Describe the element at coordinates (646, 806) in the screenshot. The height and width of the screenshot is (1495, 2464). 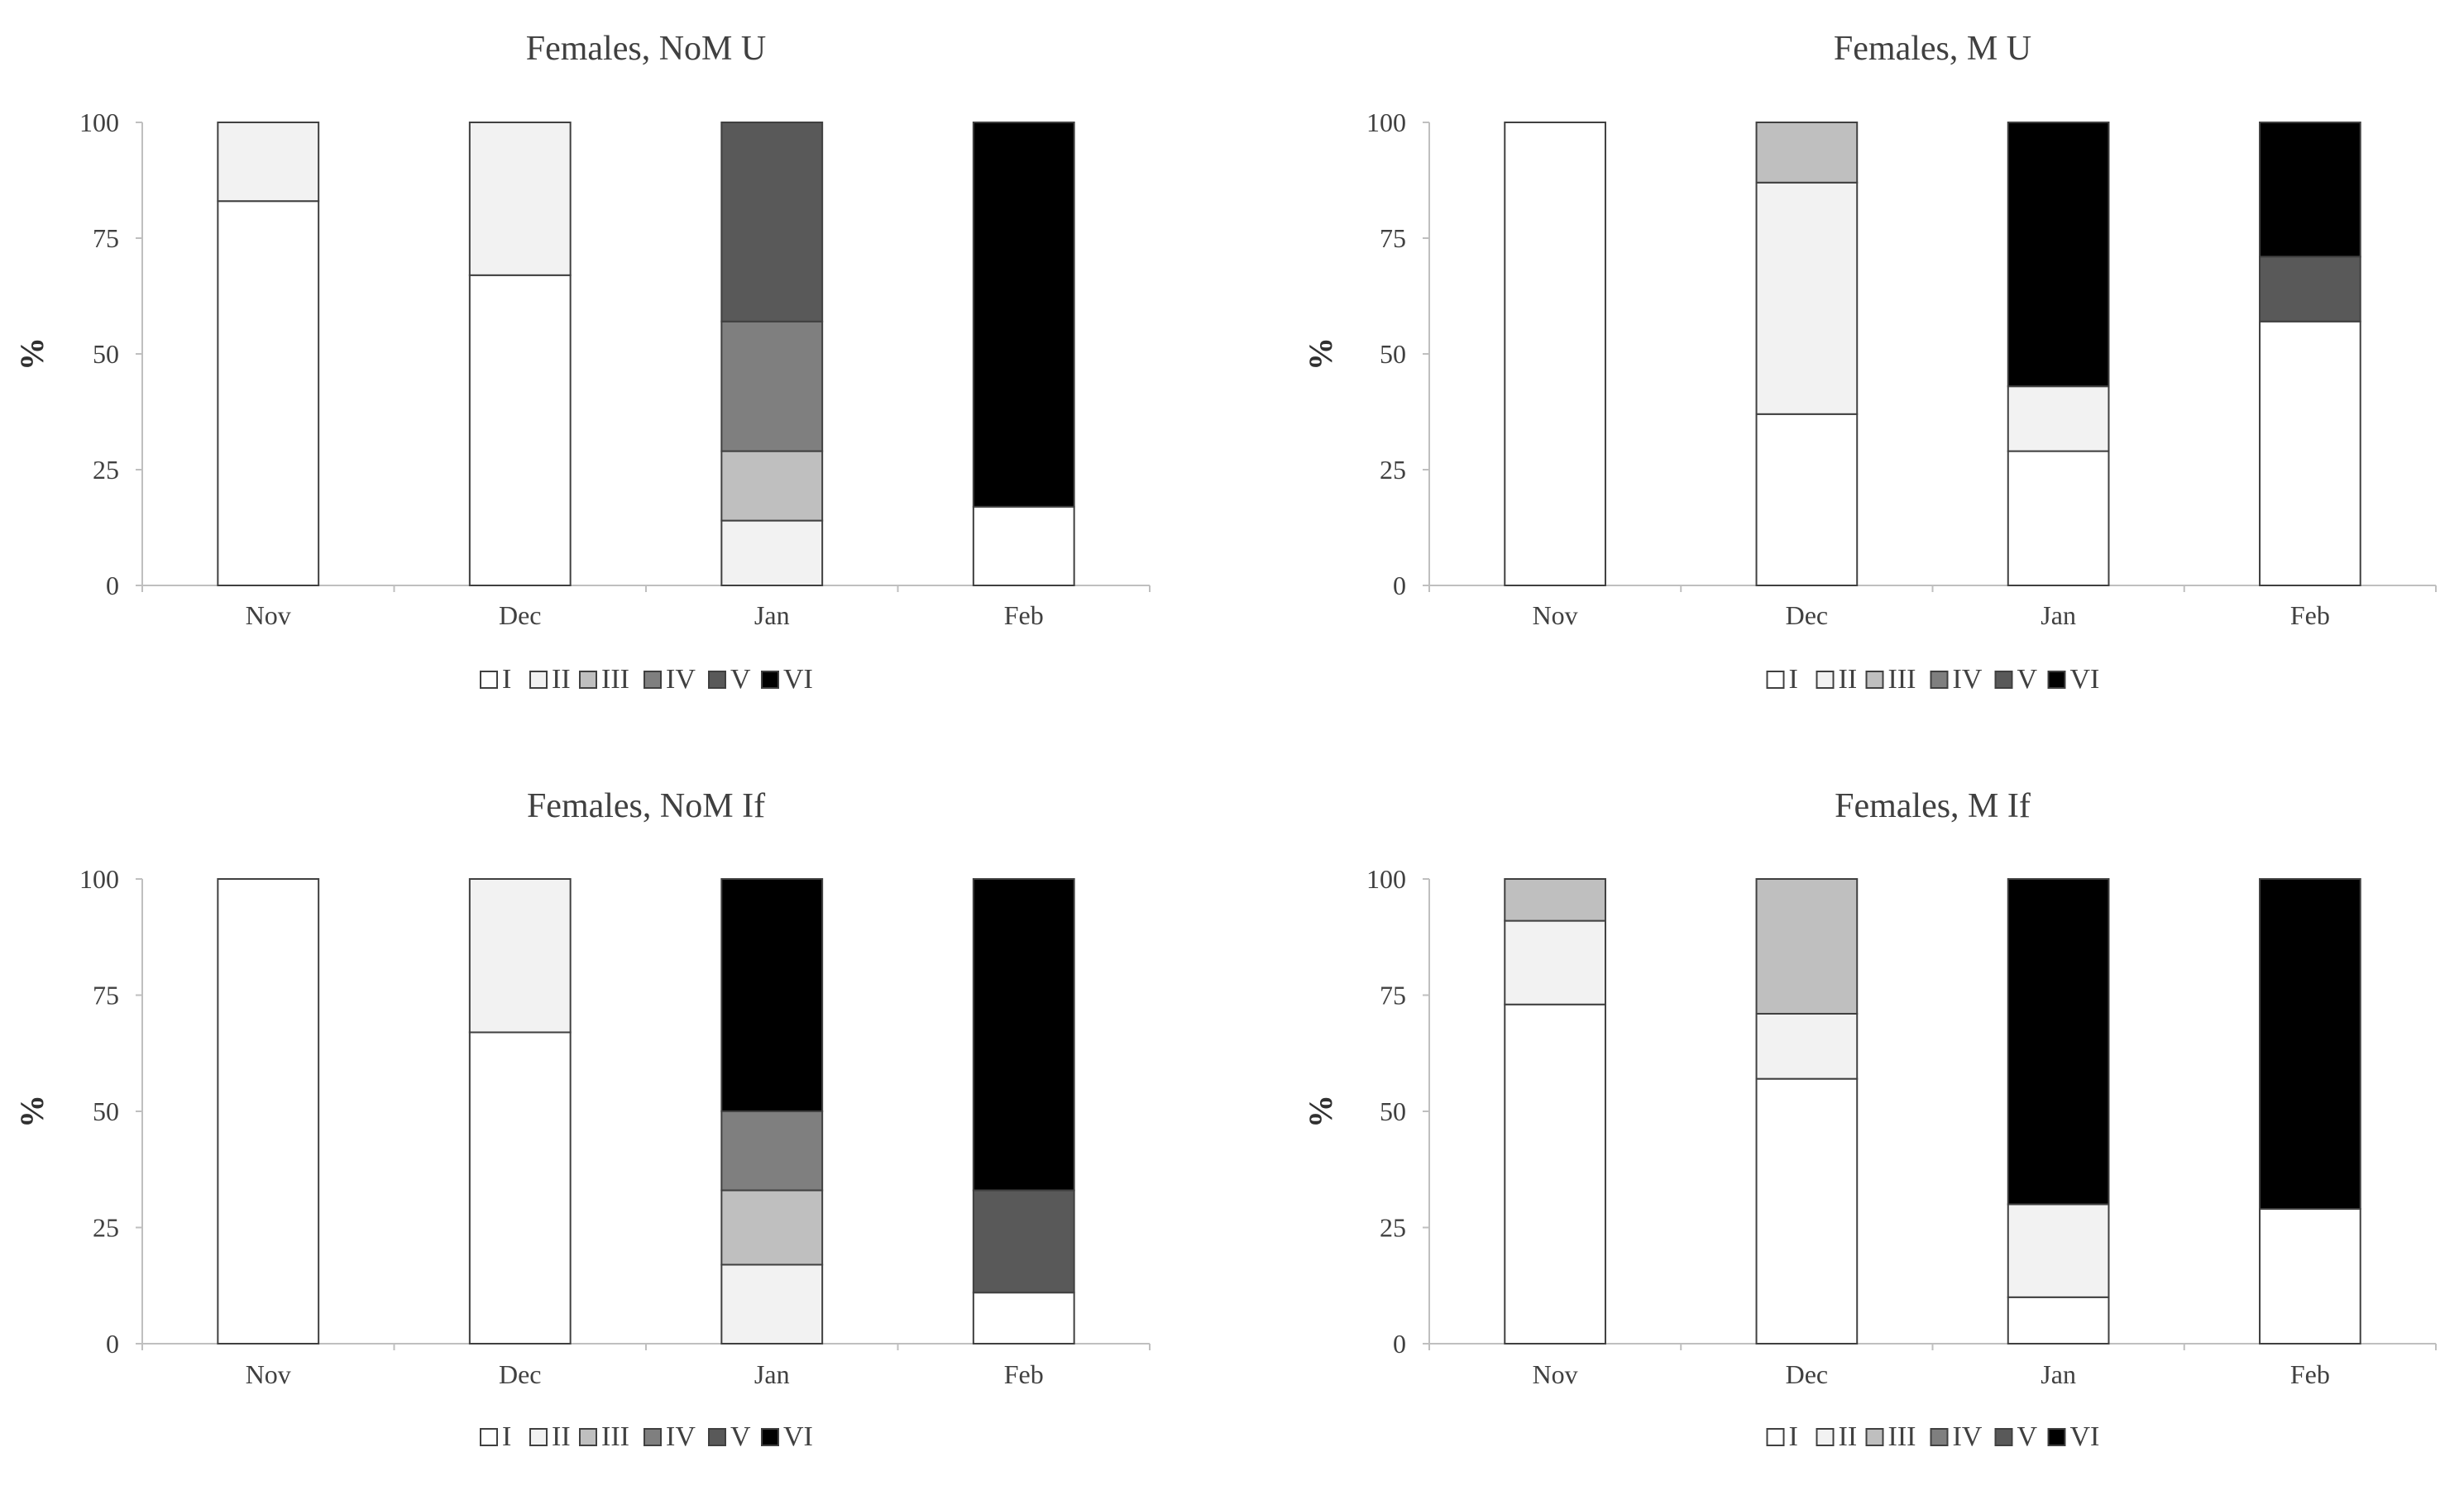
I see `chart-title: Females, NoM If` at that location.